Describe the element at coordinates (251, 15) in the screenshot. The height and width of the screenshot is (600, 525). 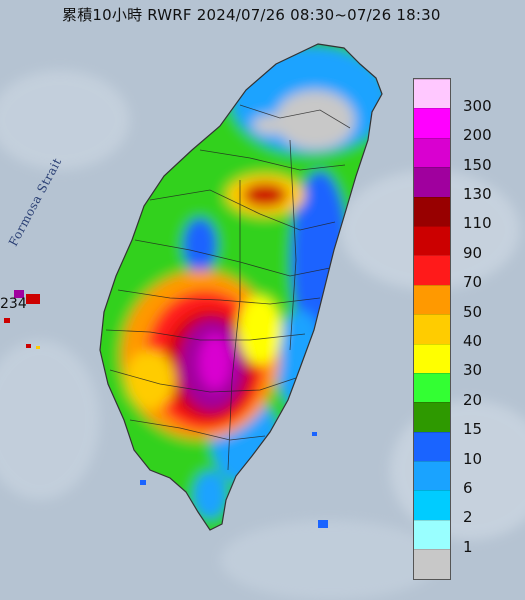
I see `map-title: 累積10小時 RWRF 2024/07/26 08:30~07/26 18:30` at that location.